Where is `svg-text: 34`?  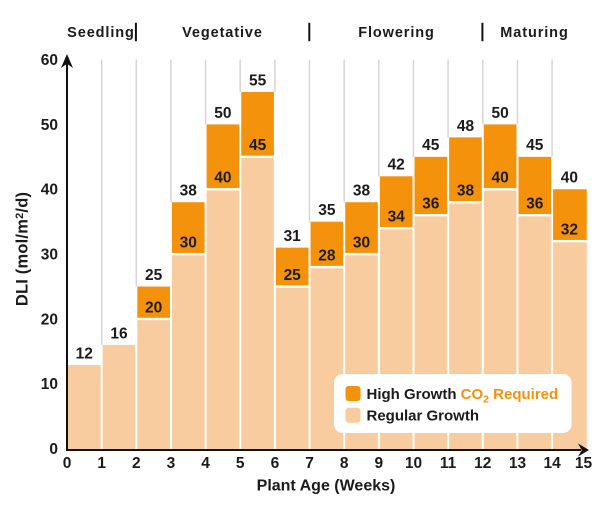 svg-text: 34 is located at coordinates (397, 217).